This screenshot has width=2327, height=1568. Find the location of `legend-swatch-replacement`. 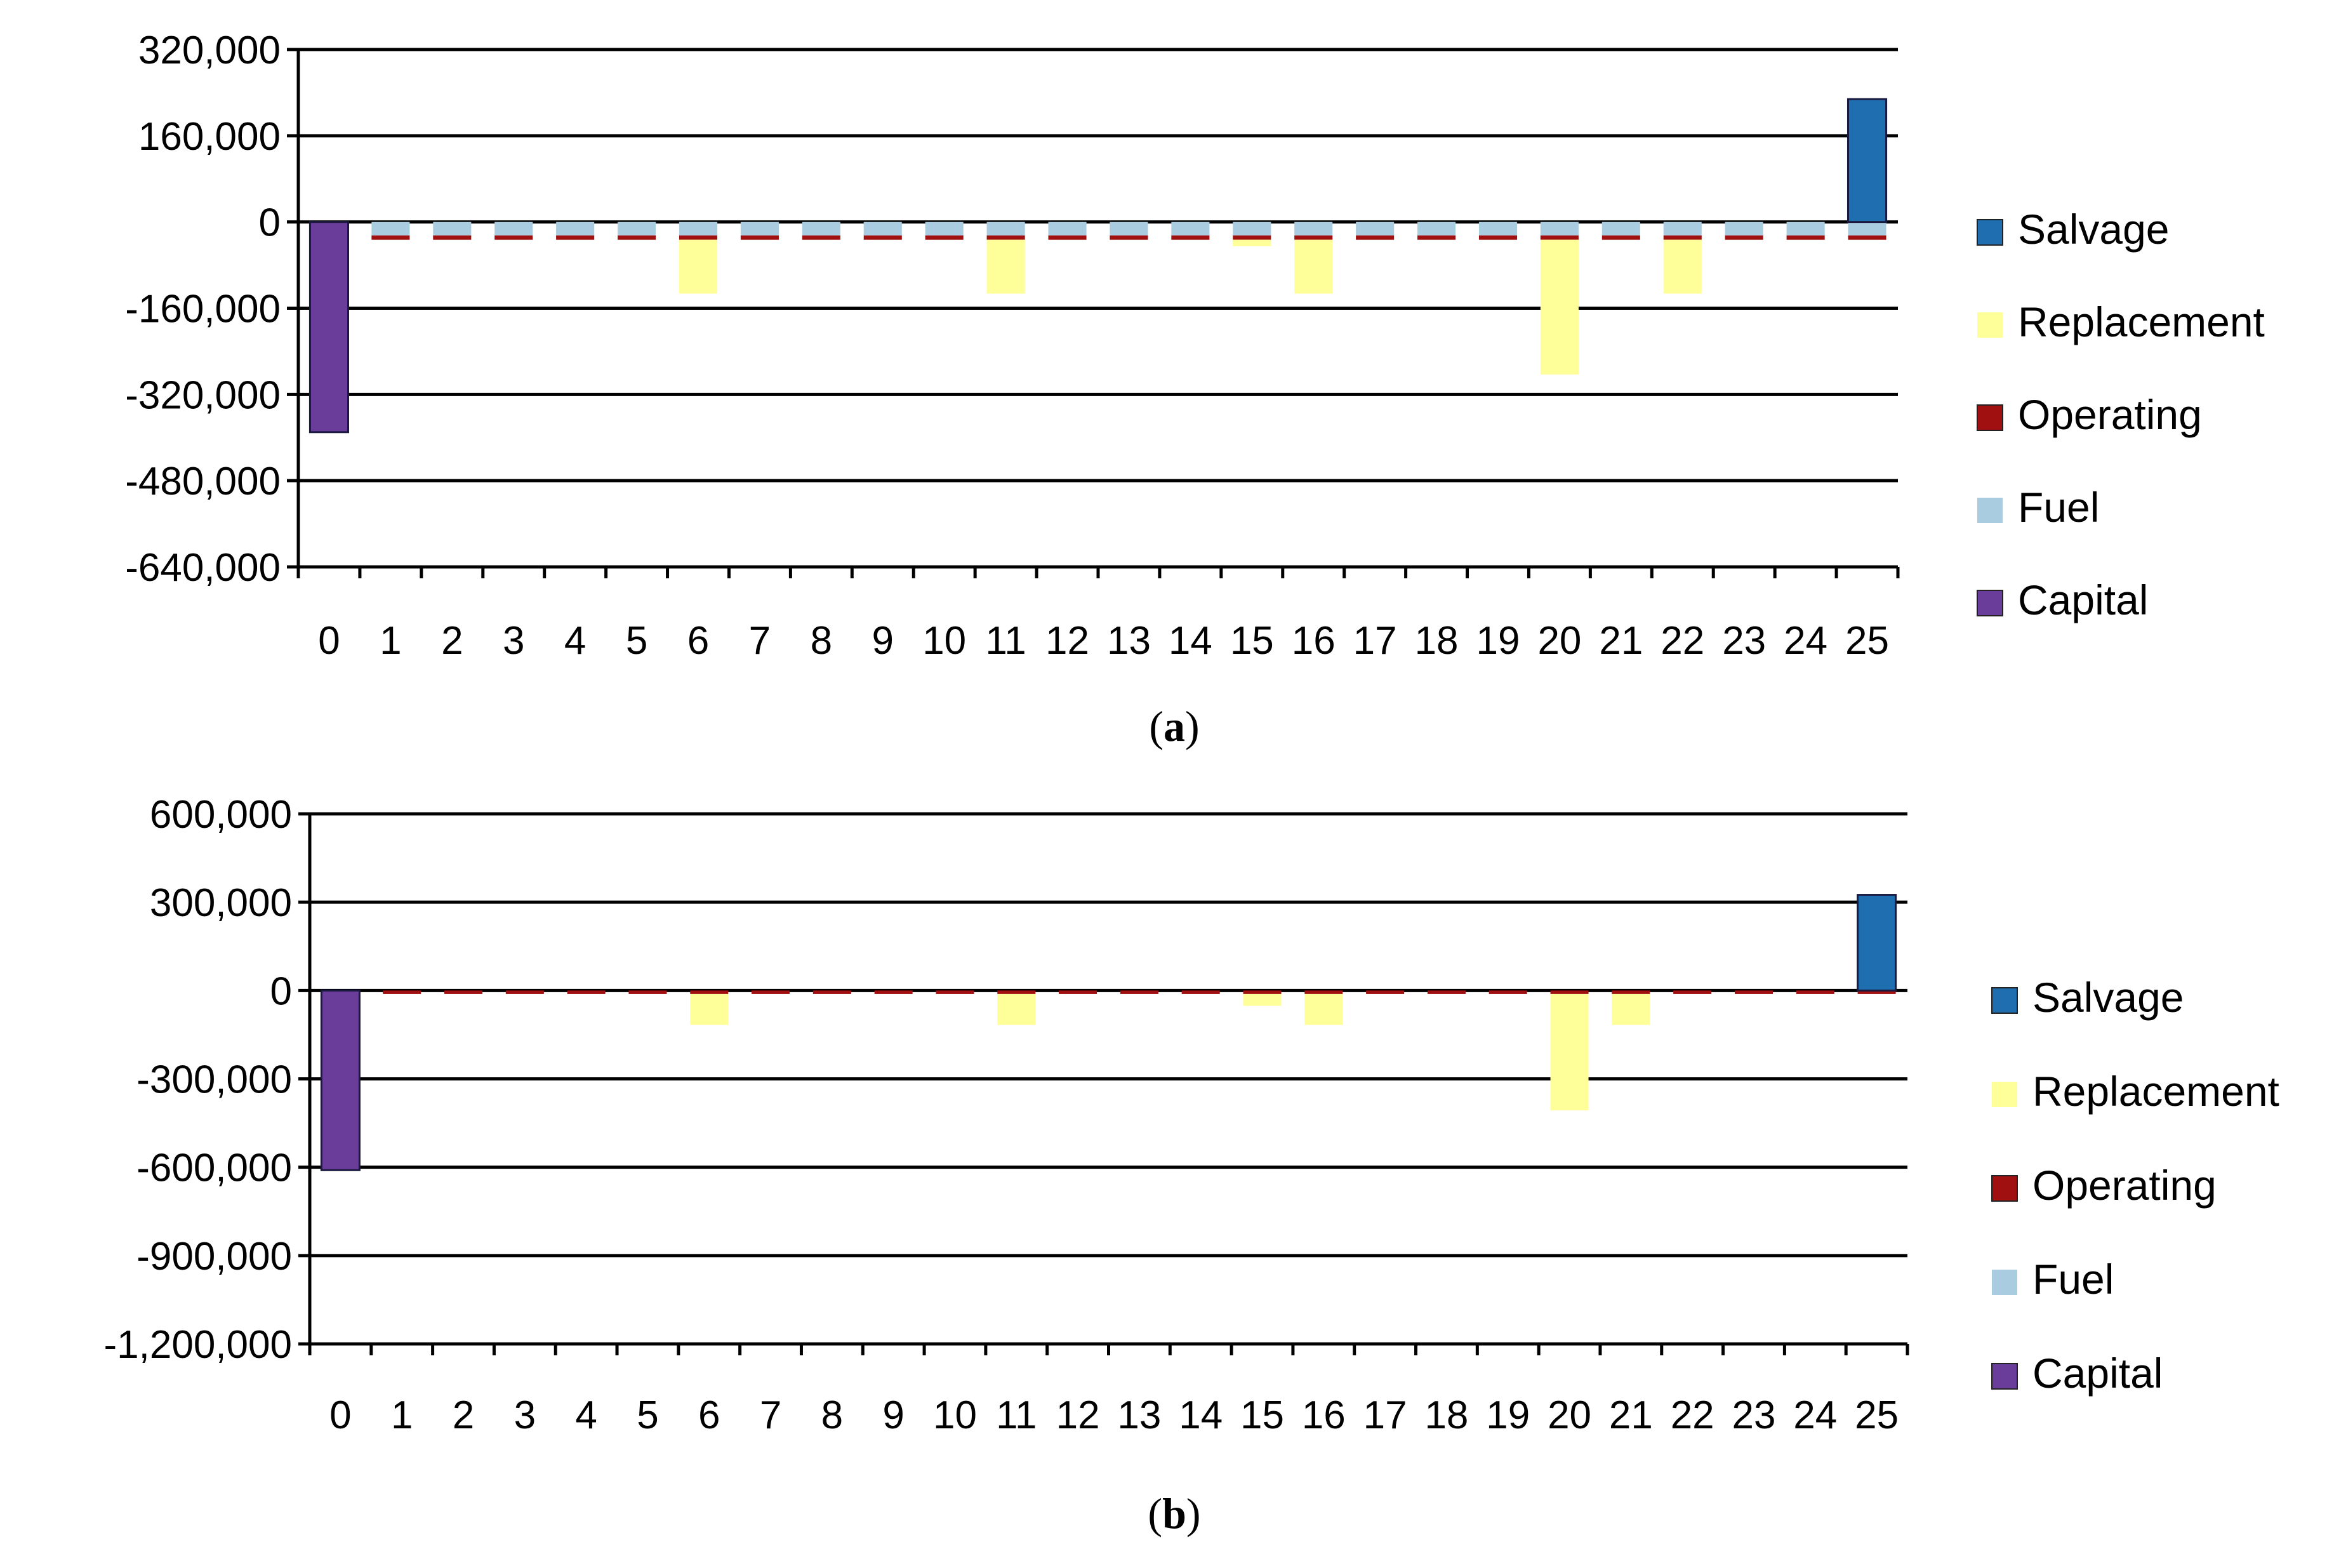

legend-swatch-replacement is located at coordinates (1990, 325).